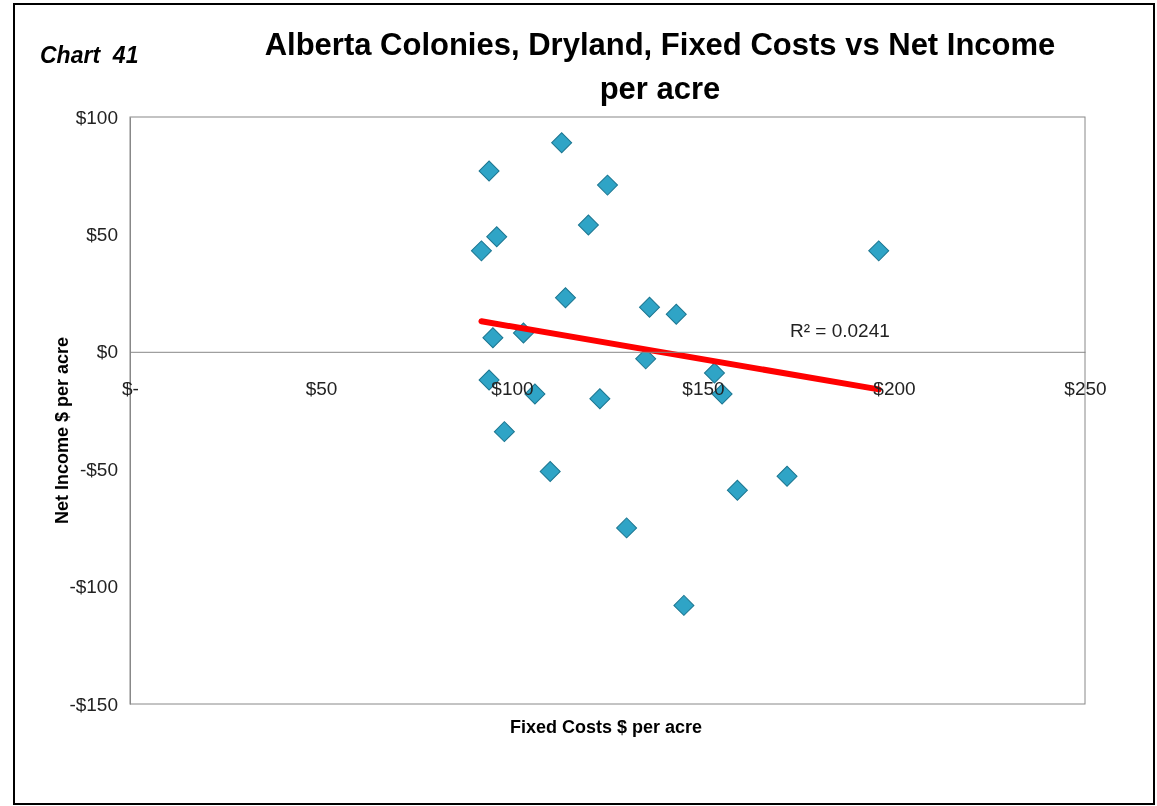  What do you see at coordinates (96, 117) in the screenshot?
I see `y-tick-label: $100` at bounding box center [96, 117].